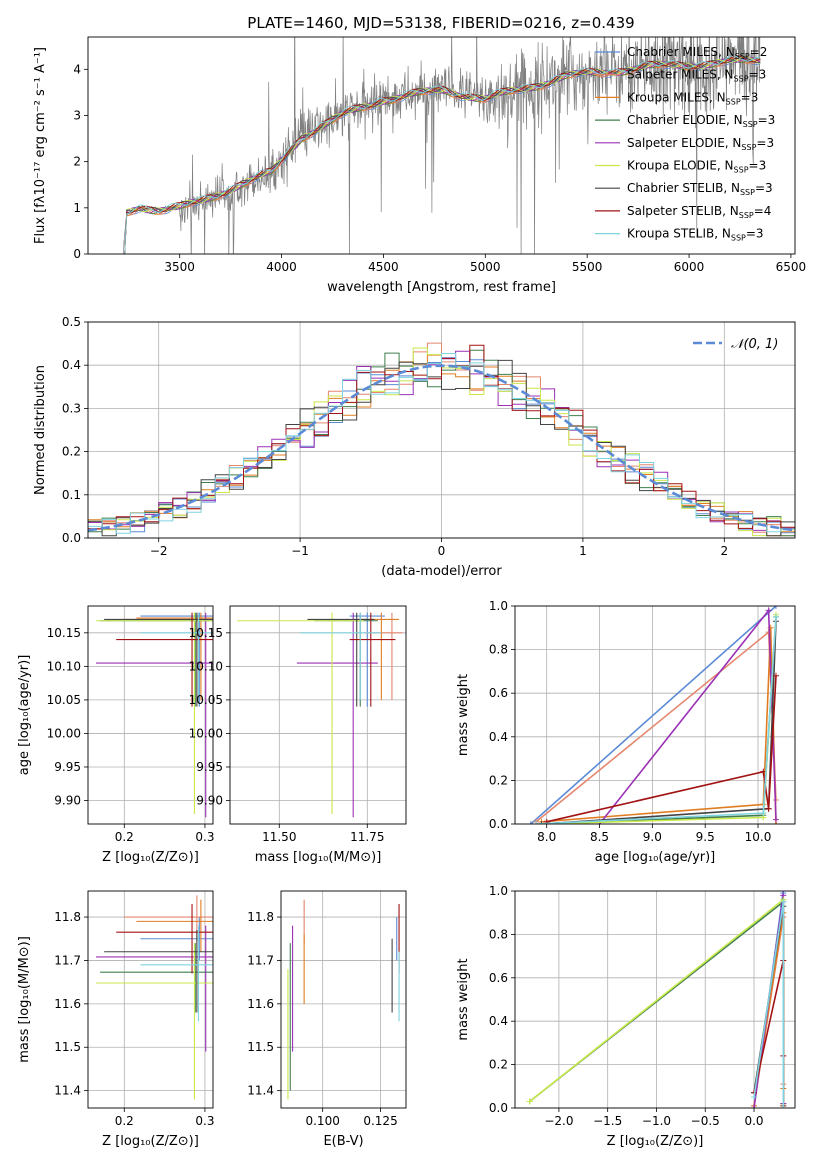 The width and height of the screenshot is (819, 1170). What do you see at coordinates (343, 1141) in the screenshot?
I see `x-axis-label: E(B-V)` at bounding box center [343, 1141].